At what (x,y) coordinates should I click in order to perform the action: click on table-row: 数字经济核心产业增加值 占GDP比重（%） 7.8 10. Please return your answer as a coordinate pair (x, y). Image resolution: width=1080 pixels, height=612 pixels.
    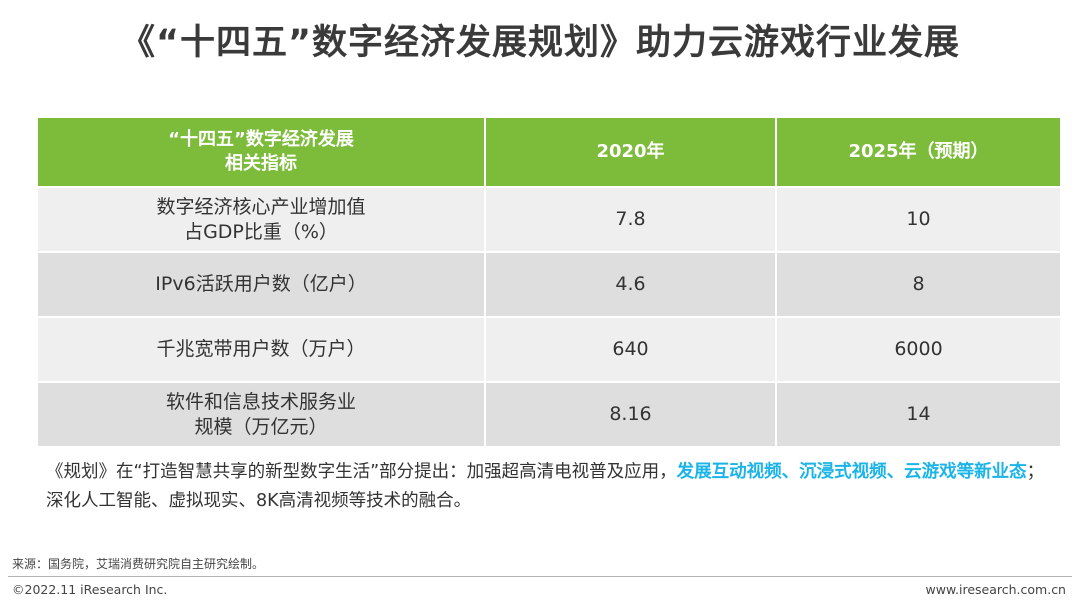
    Looking at the image, I should click on (549, 219).